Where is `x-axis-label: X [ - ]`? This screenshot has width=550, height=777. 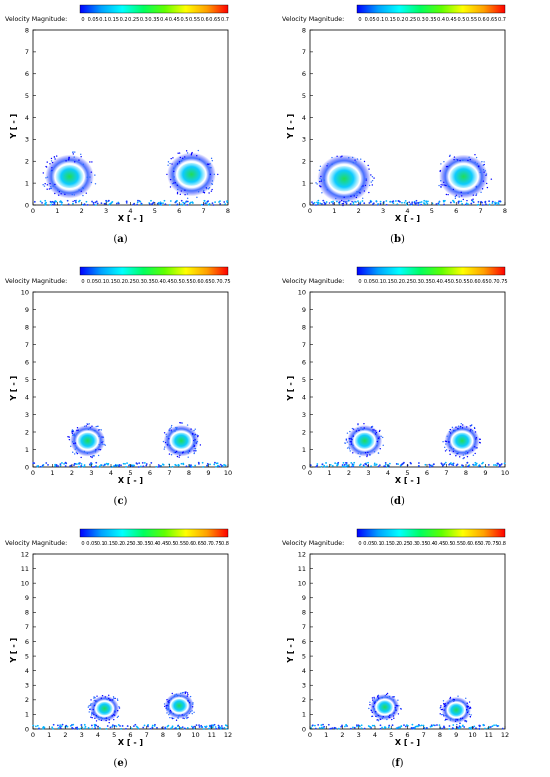 x-axis-label: X [ - ] is located at coordinates (407, 218).